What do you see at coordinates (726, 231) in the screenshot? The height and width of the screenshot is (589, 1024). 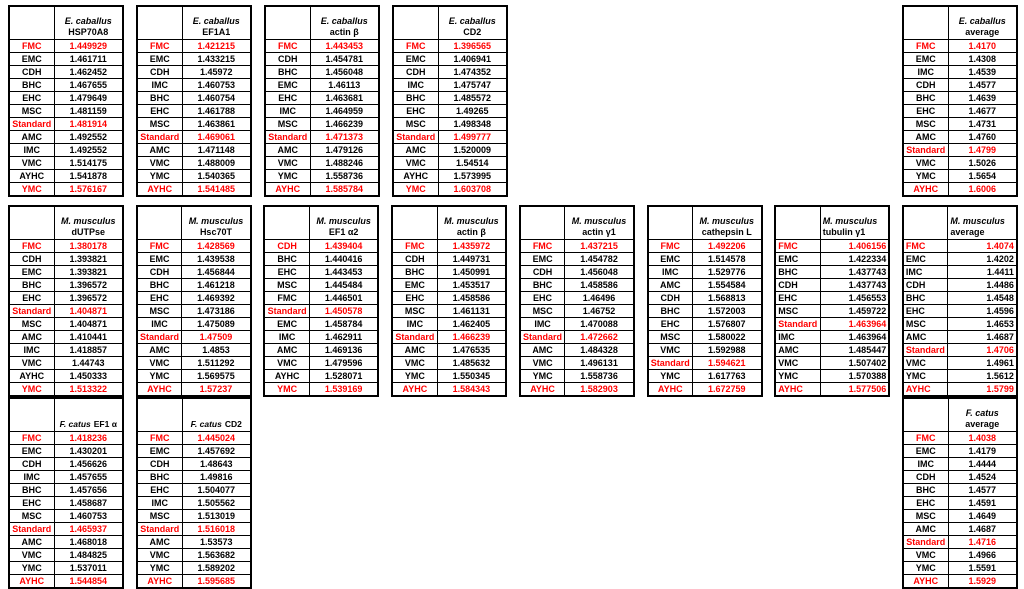 I see `gene-name: cathepsin L` at bounding box center [726, 231].